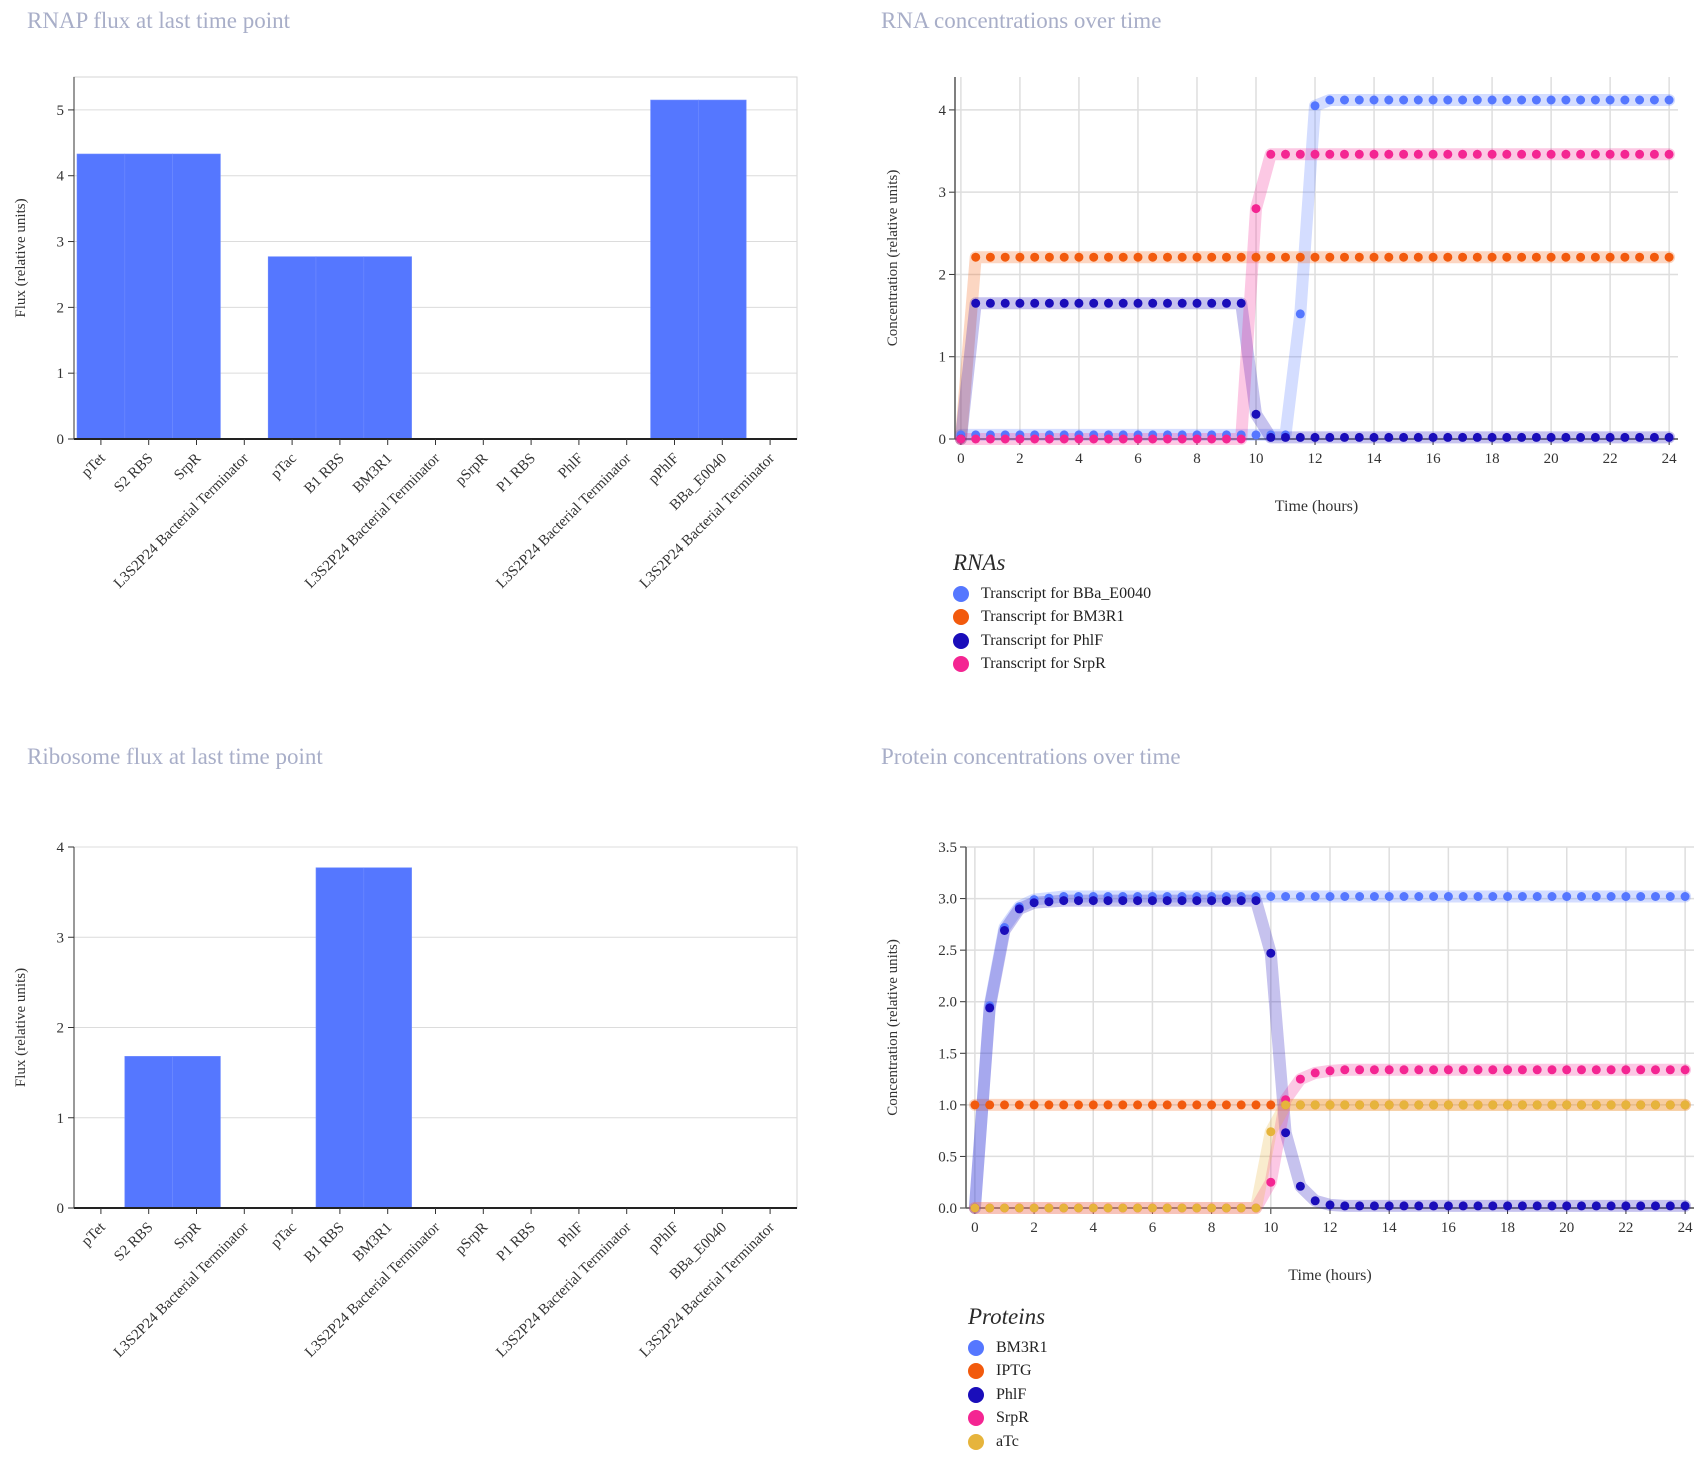 Image resolution: width=1708 pixels, height=1472 pixels. What do you see at coordinates (1042, 640) in the screenshot?
I see `legend-label: Transcript for PhlF` at bounding box center [1042, 640].